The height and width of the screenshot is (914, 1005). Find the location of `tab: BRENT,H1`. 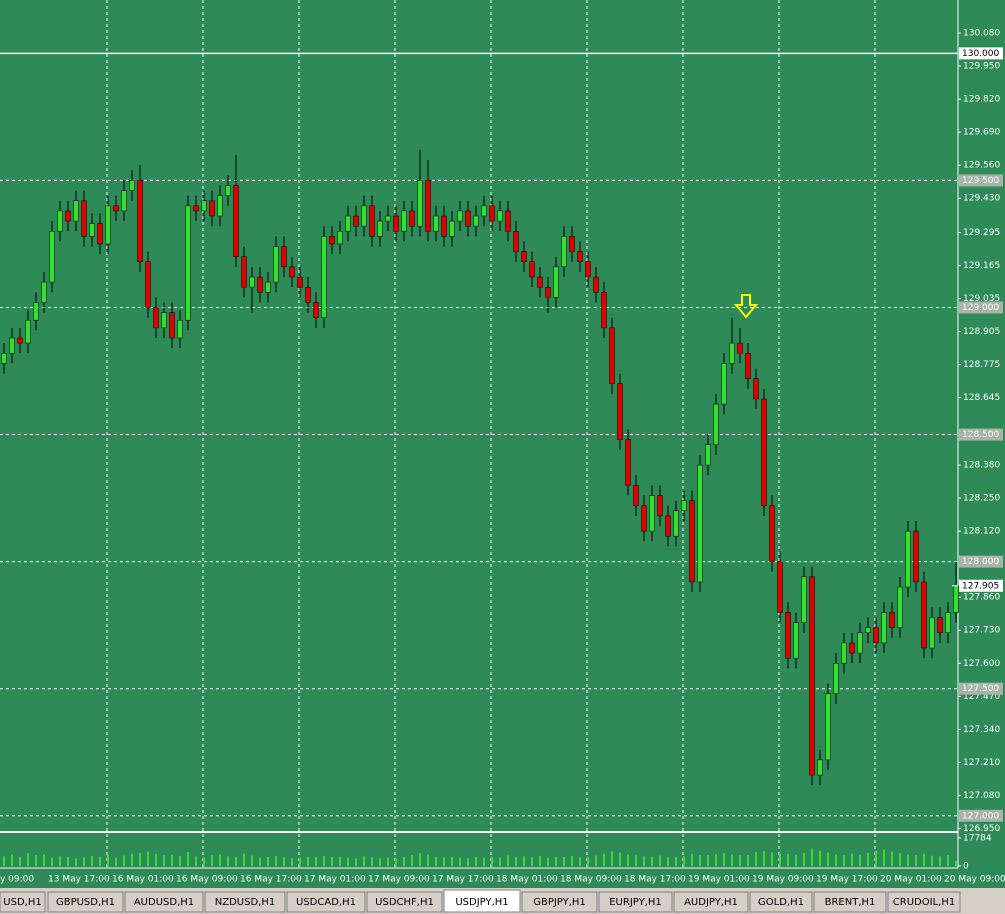

tab: BRENT,H1 is located at coordinates (850, 902).